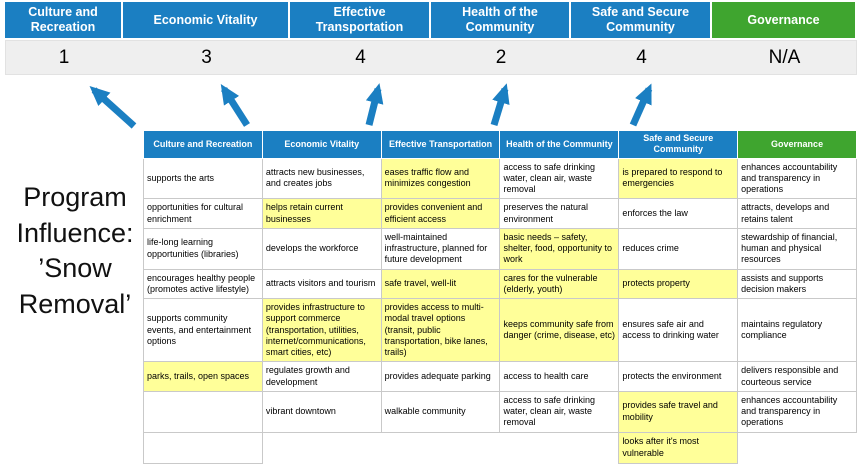 The height and width of the screenshot is (465, 859). What do you see at coordinates (559, 376) in the screenshot?
I see `matrix-cell-r6c4: access to health care` at bounding box center [559, 376].